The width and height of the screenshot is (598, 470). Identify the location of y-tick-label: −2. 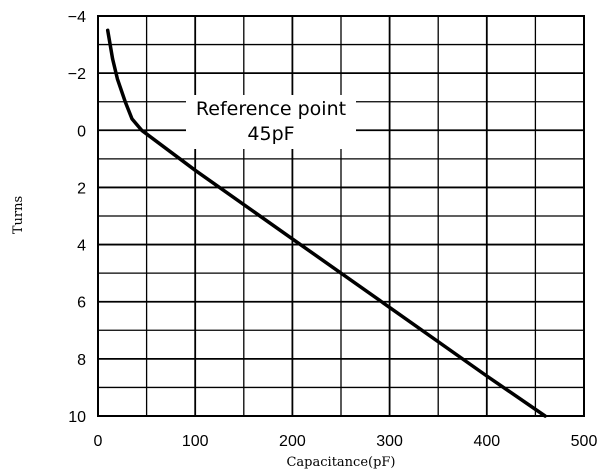
(77, 74).